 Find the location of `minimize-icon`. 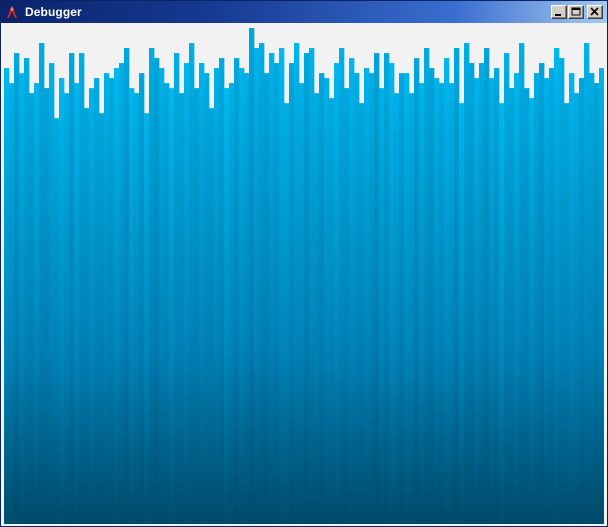

minimize-icon is located at coordinates (558, 15).